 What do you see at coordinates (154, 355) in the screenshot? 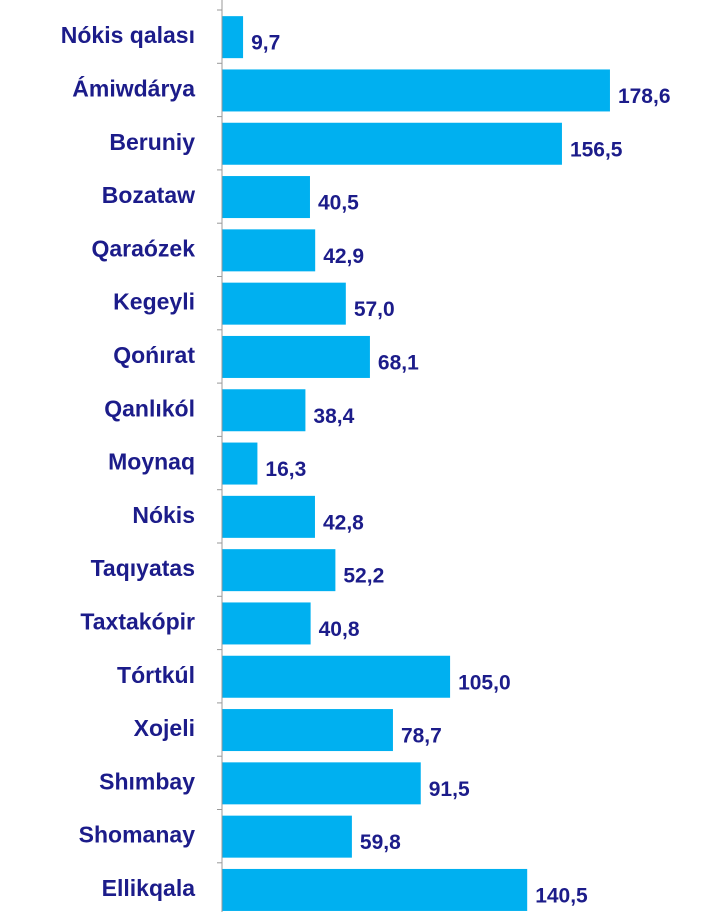
I see `category-label: Qońırat` at bounding box center [154, 355].